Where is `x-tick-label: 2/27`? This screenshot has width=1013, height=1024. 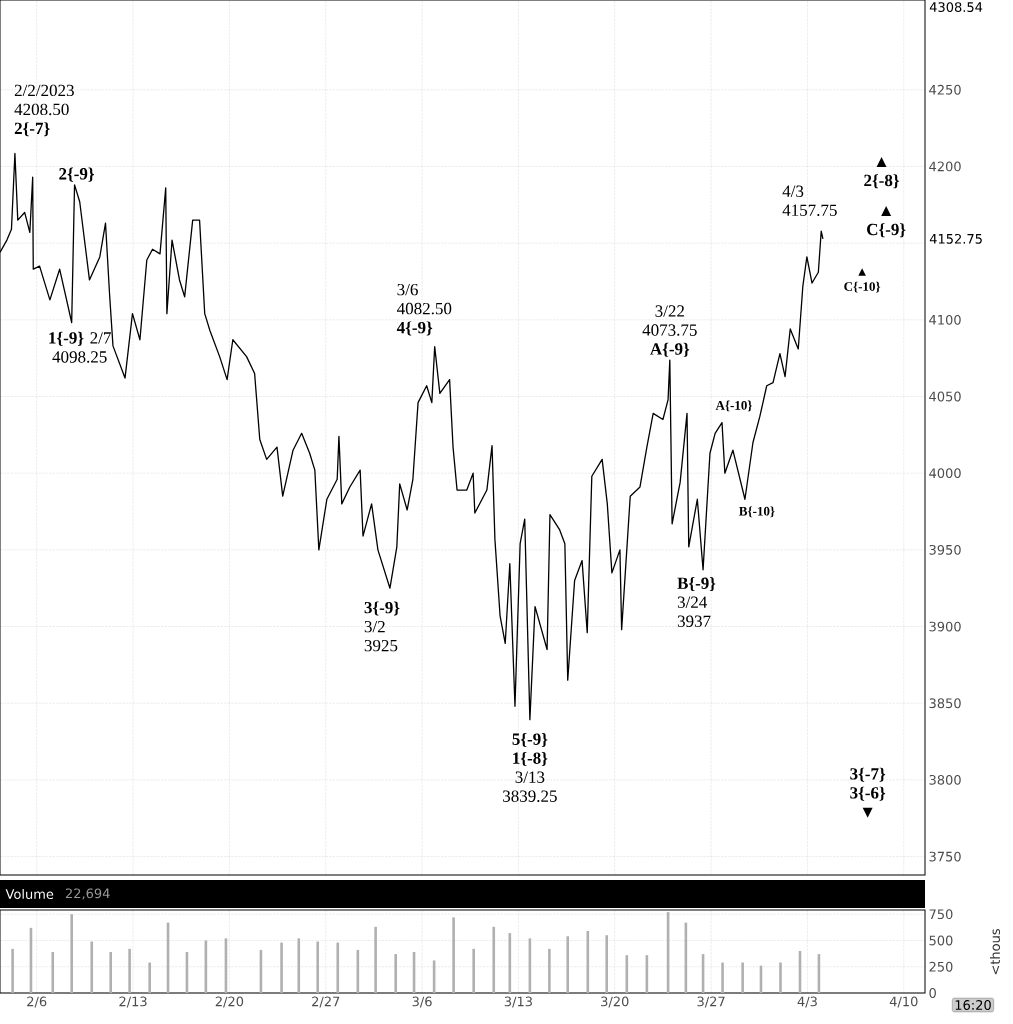 x-tick-label: 2/27 is located at coordinates (326, 1002).